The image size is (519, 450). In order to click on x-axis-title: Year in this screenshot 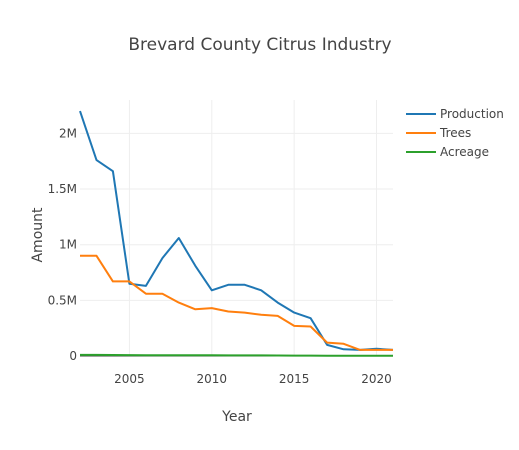, I will do `click(236, 417)`.